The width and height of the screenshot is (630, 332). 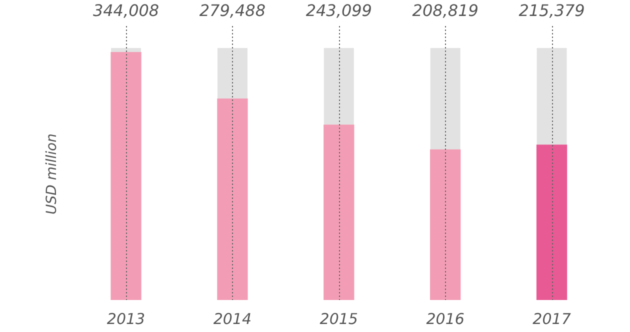 What do you see at coordinates (445, 10) in the screenshot?
I see `data-label: 208,819` at bounding box center [445, 10].